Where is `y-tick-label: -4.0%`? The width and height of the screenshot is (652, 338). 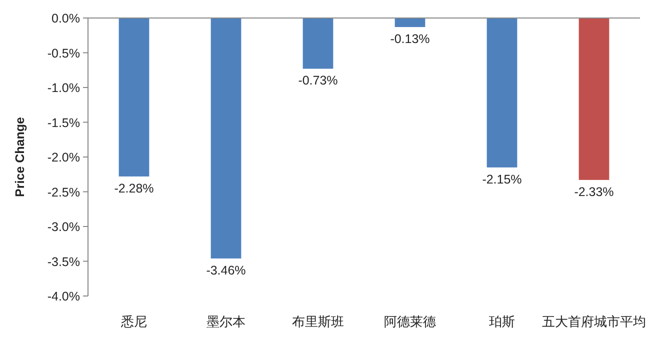 y-tick-label: -4.0% is located at coordinates (63, 297).